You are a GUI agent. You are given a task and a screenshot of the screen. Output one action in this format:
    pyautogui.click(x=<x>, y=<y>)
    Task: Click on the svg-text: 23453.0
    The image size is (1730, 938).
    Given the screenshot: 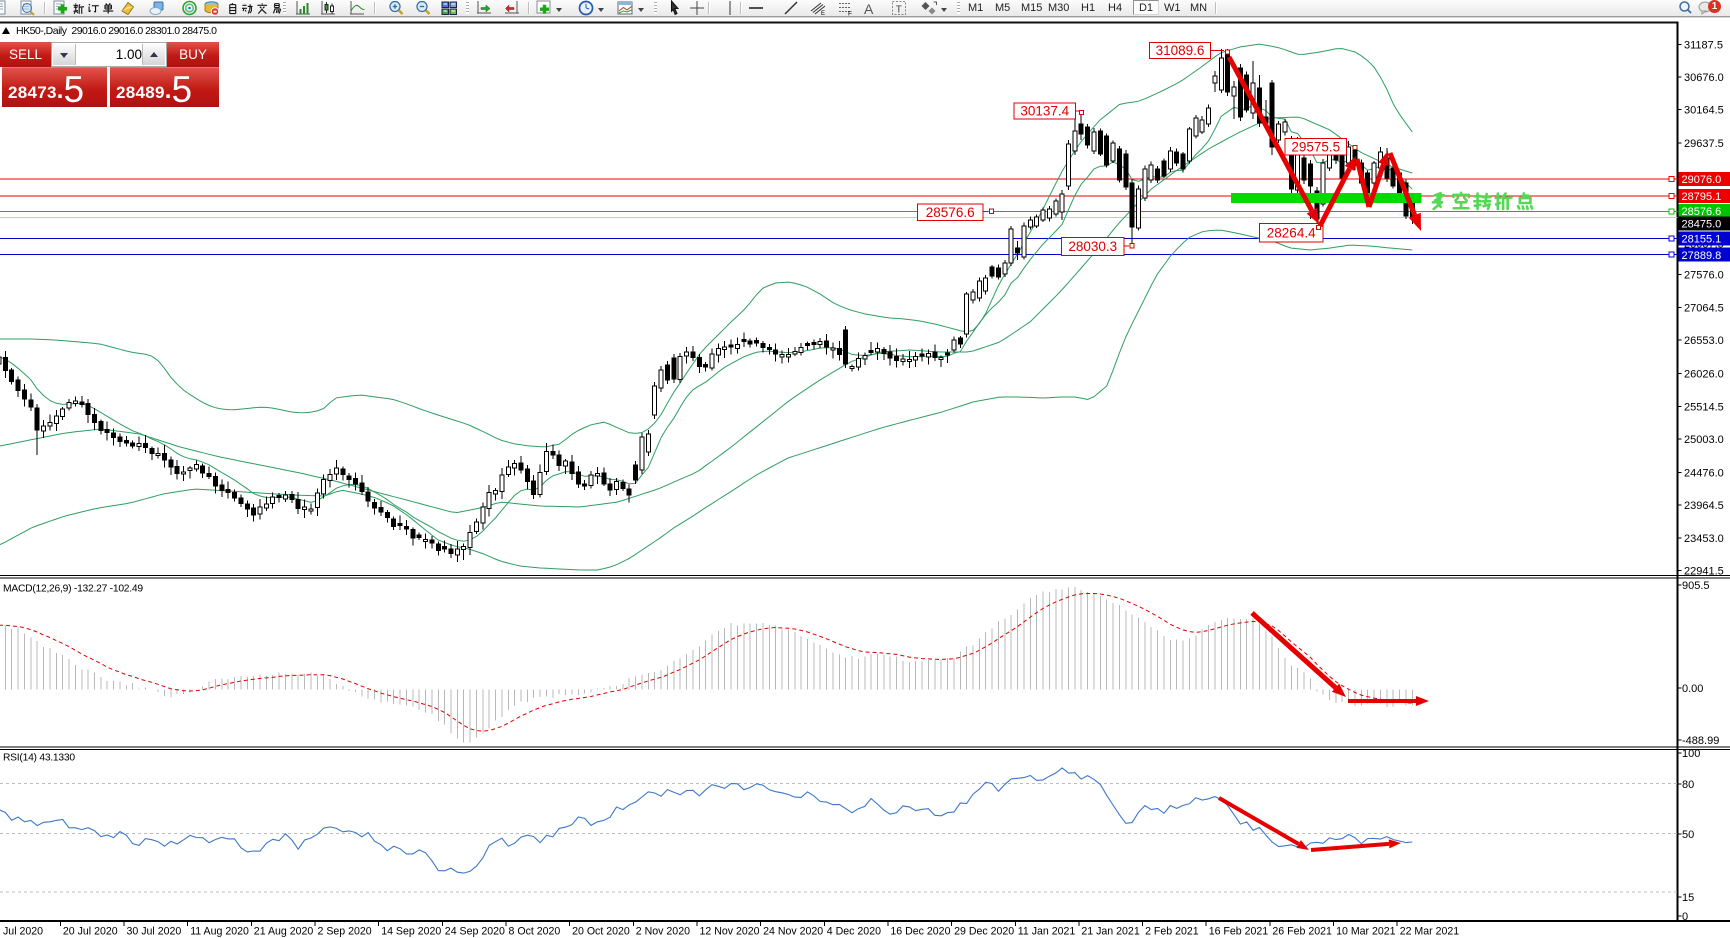 What is the action you would take?
    pyautogui.click(x=1704, y=539)
    